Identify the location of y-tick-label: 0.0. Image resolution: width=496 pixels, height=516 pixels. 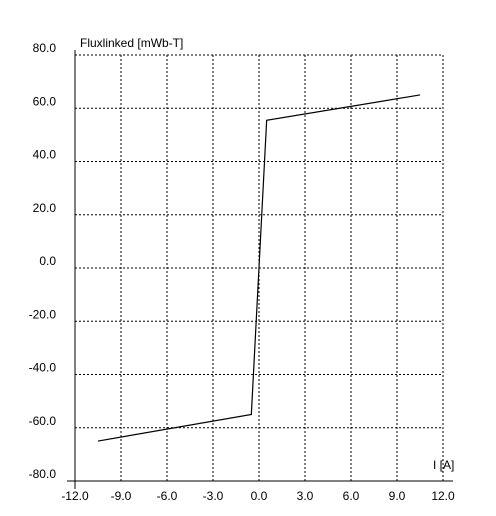
(47, 261).